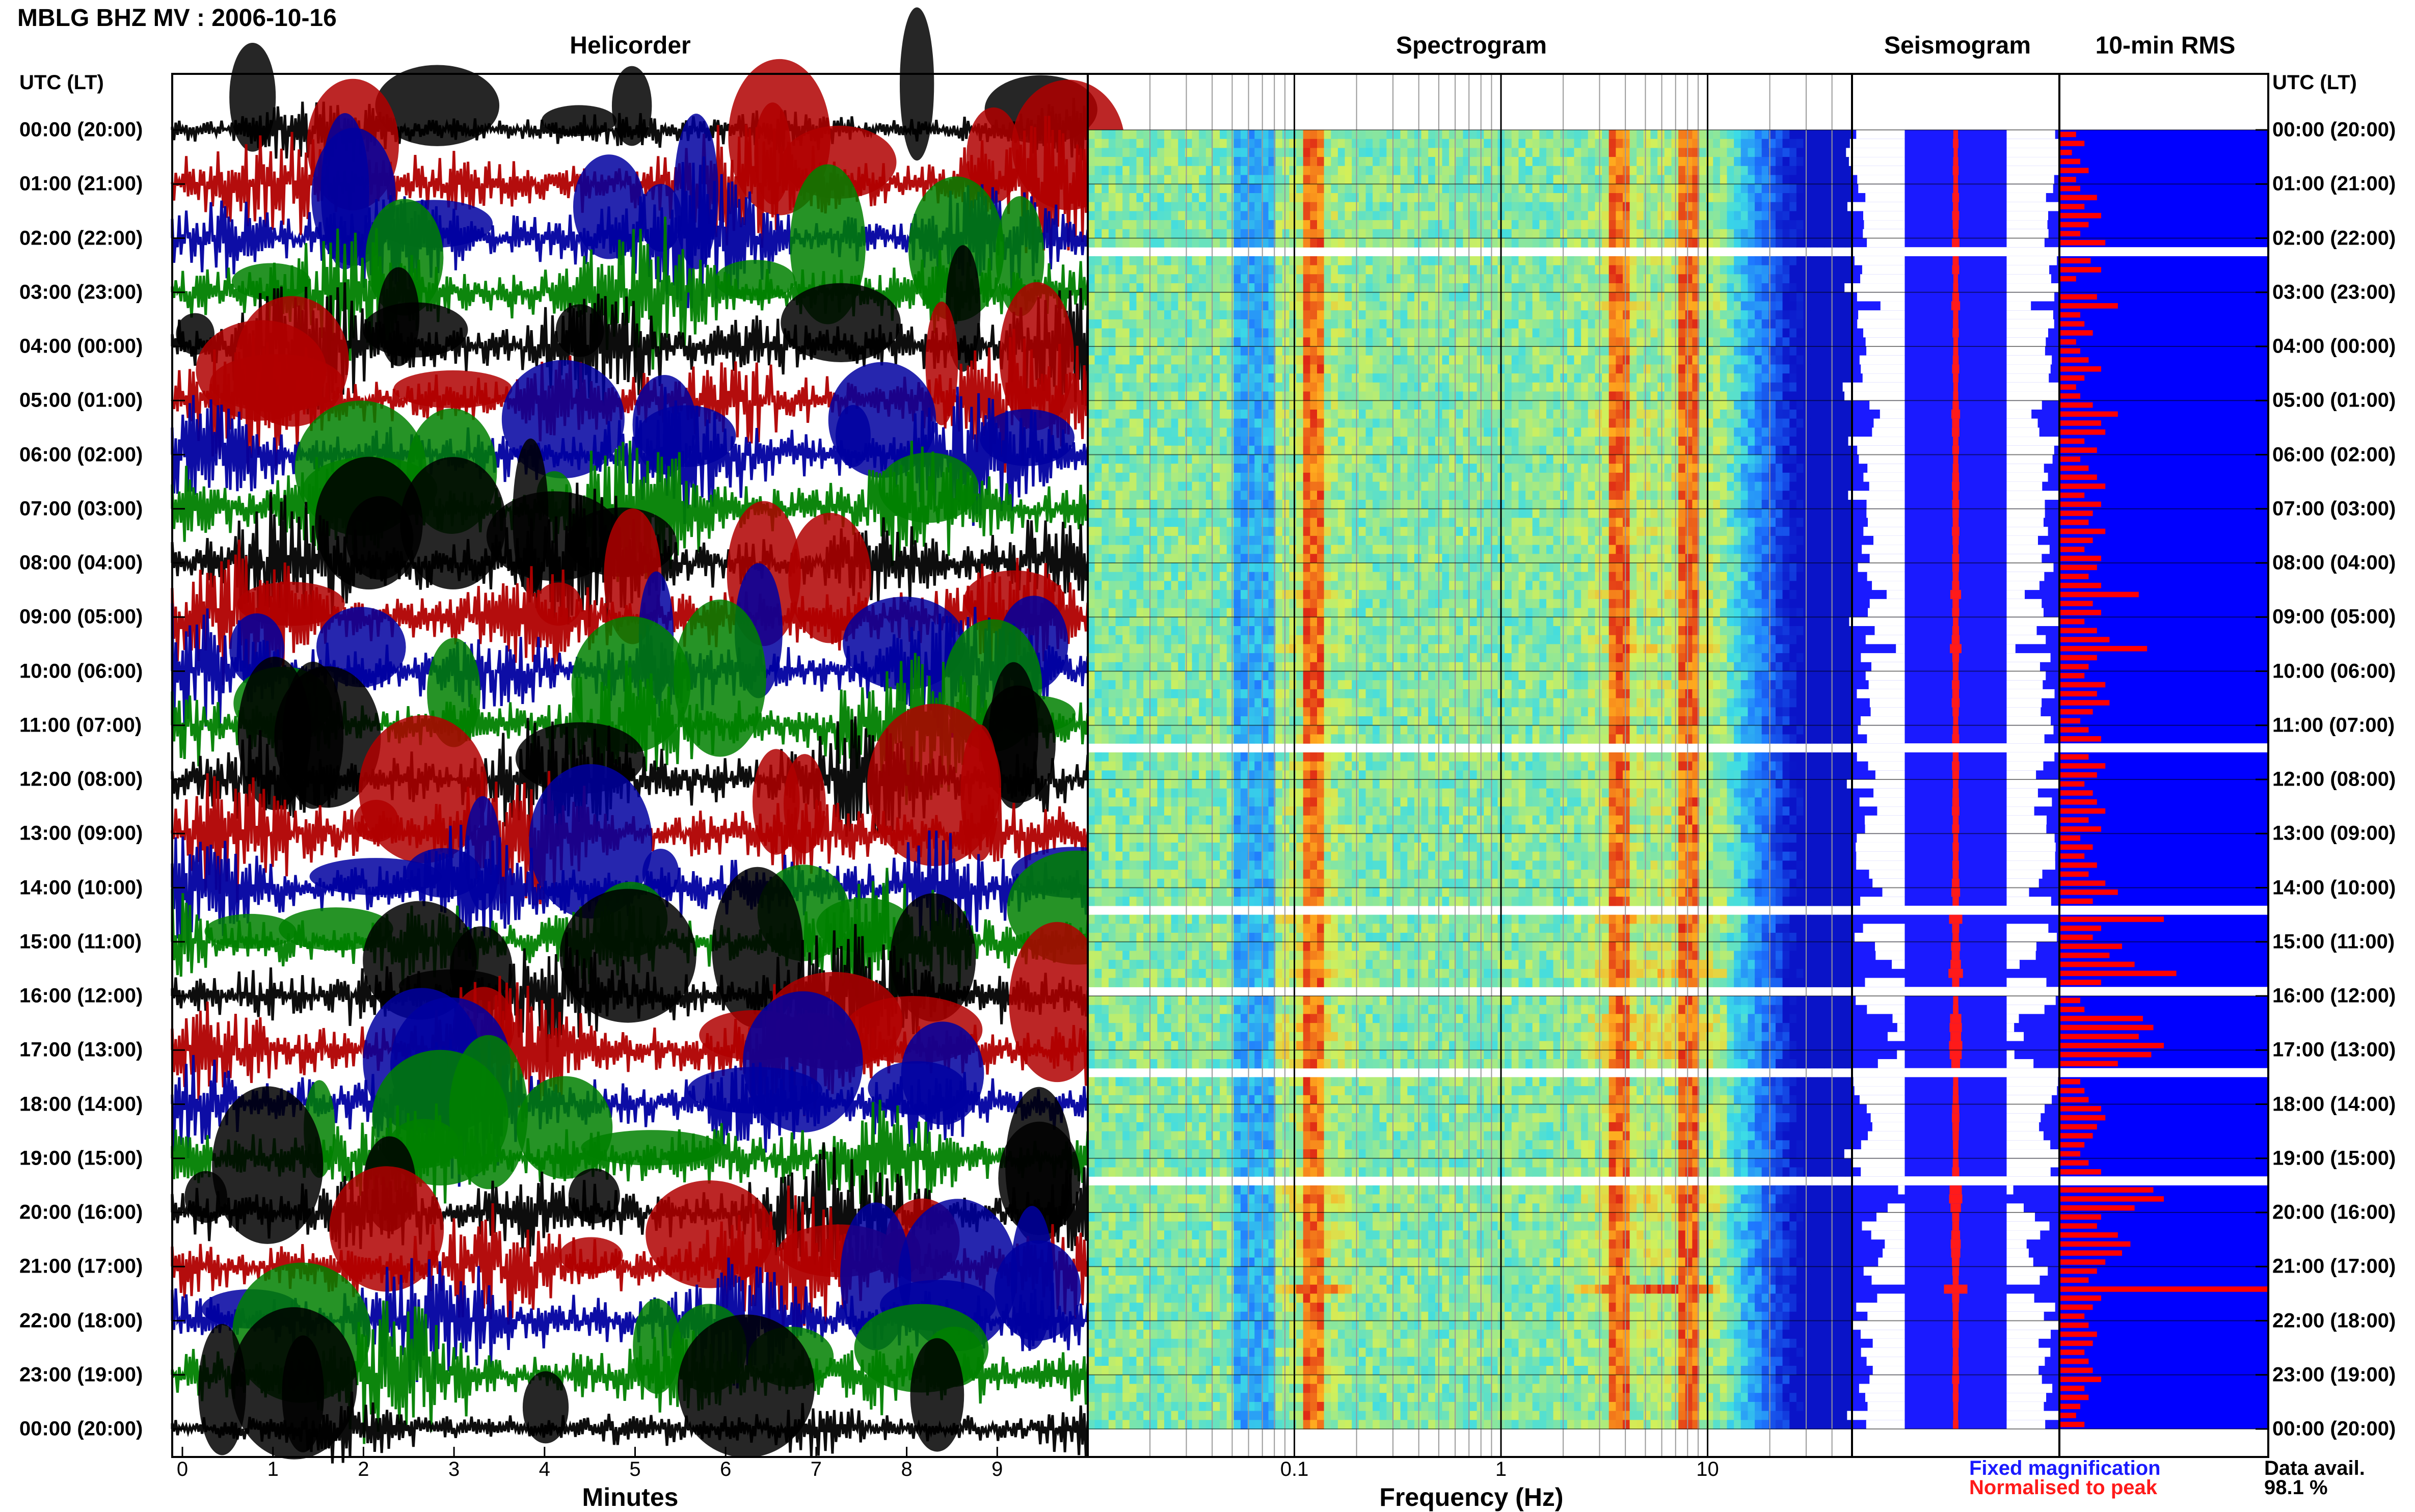  Describe the element at coordinates (651, 1147) in the screenshot. I see `helicorder-burst` at that location.